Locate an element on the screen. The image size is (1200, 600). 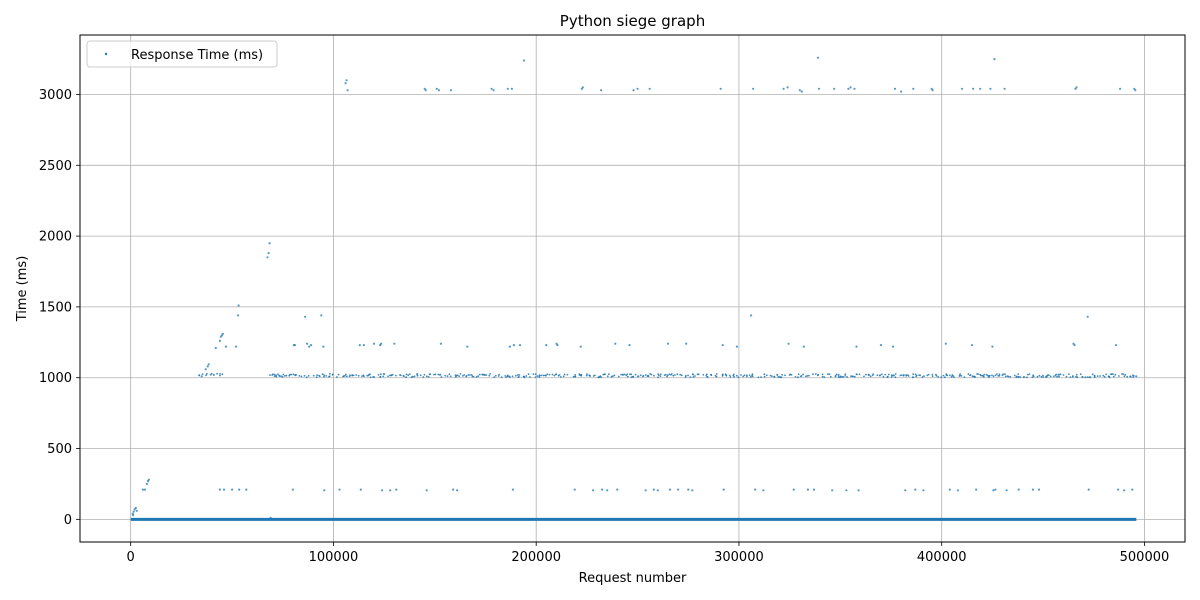
legend-marker is located at coordinates (106, 54).